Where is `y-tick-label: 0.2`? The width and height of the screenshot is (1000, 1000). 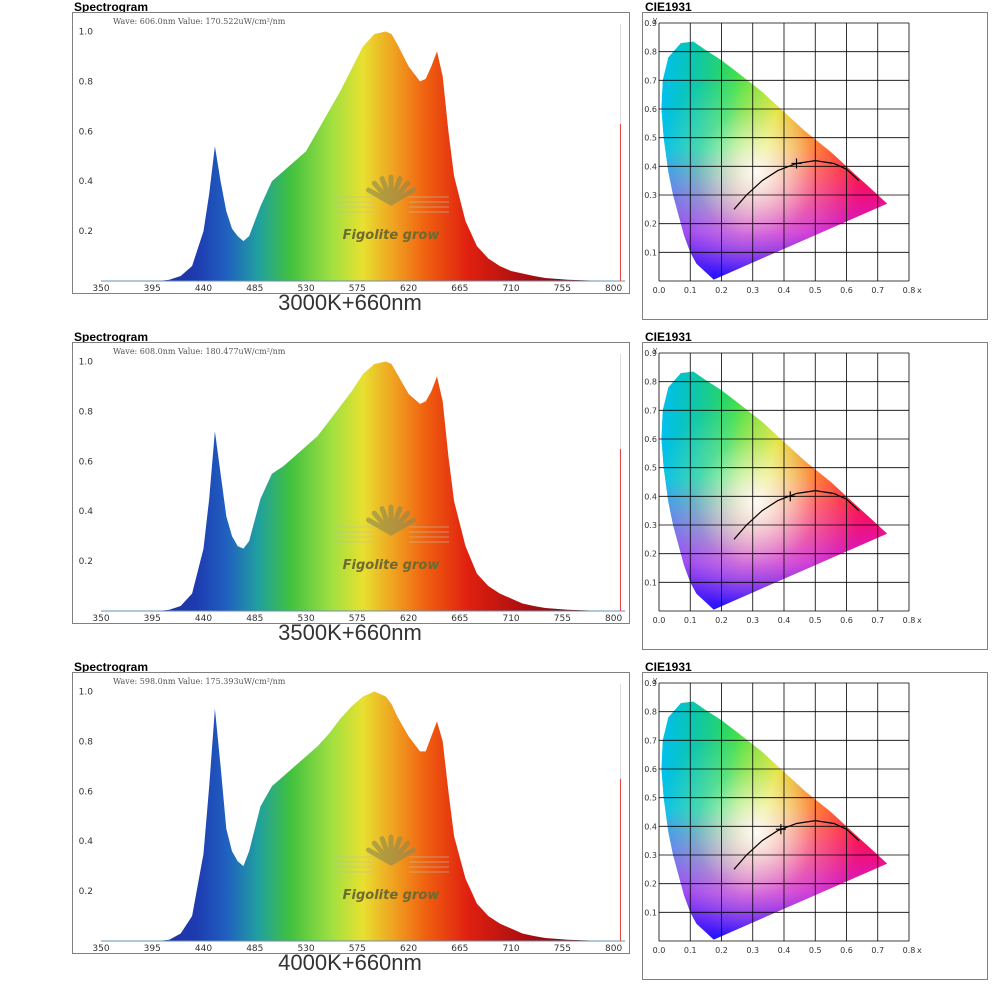 y-tick-label: 0.2 is located at coordinates (86, 232).